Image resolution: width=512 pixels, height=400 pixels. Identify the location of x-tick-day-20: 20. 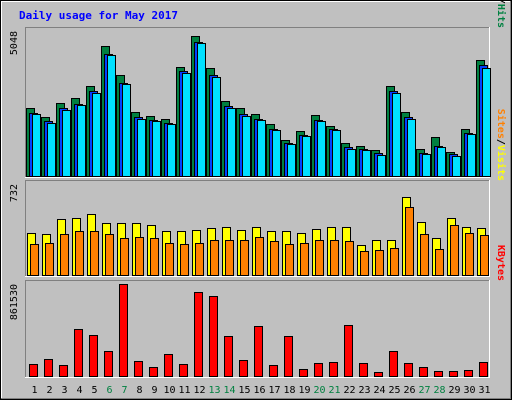
(319, 390).